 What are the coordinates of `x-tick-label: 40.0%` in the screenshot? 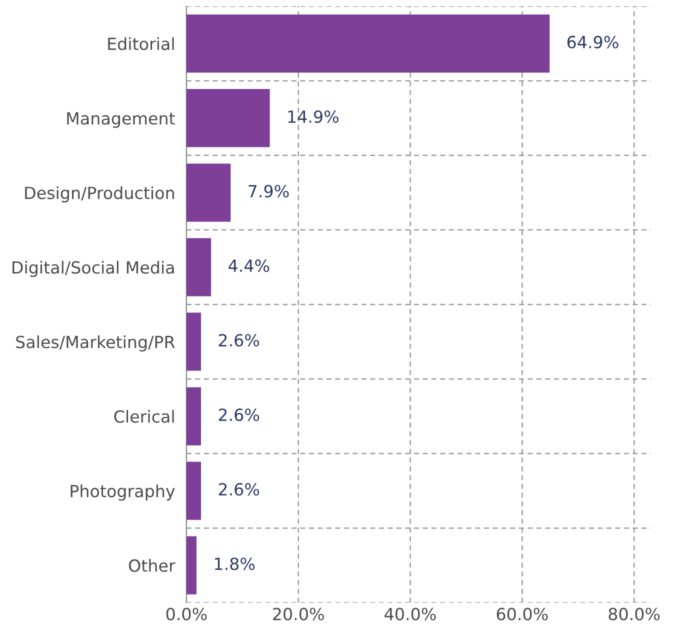 It's located at (410, 614).